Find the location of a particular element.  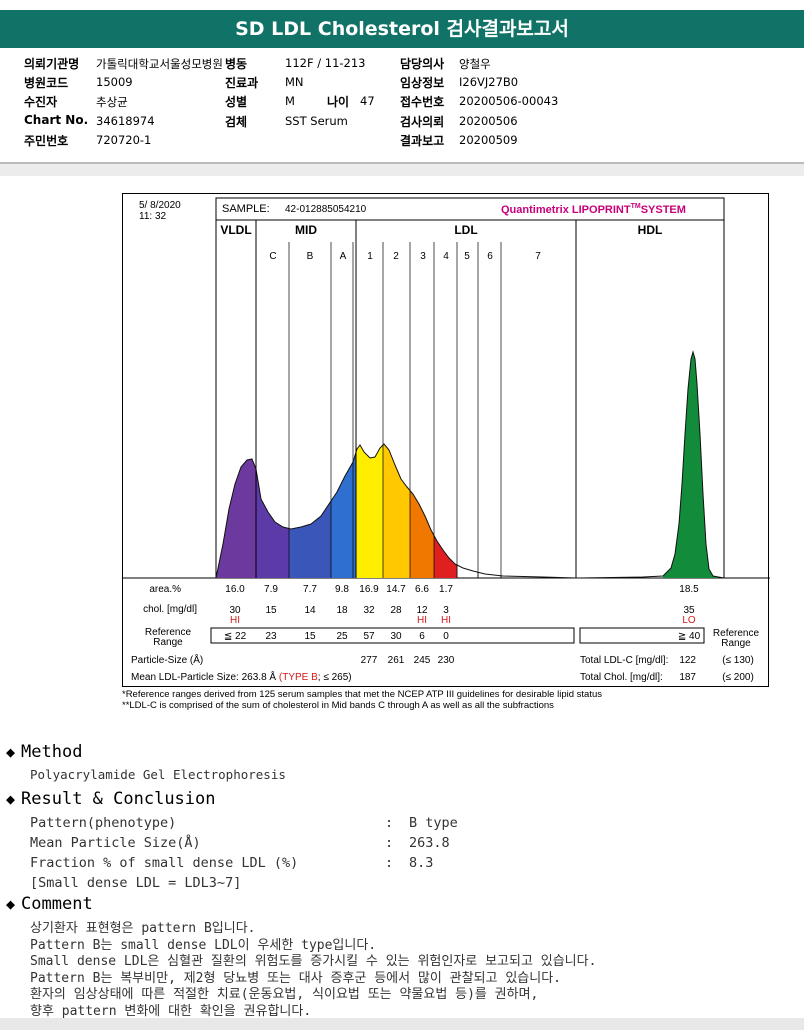

patient-label: 성별 is located at coordinates (236, 102).